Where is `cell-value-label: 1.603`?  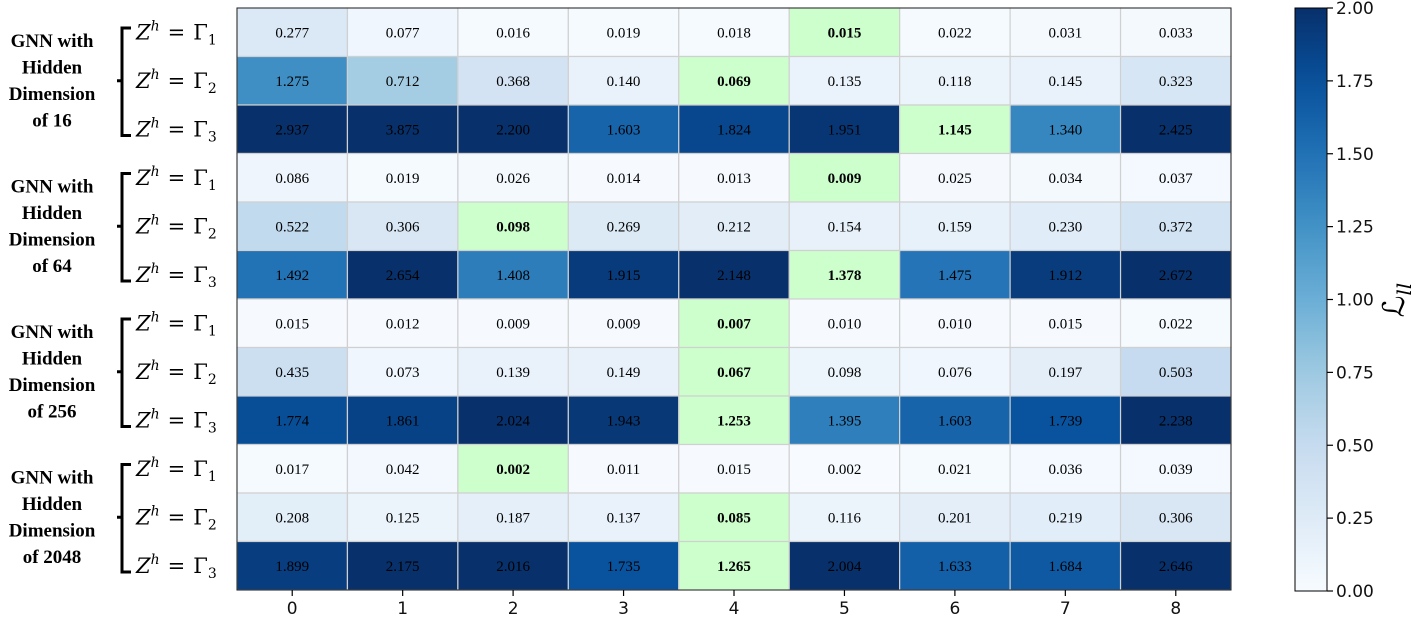
cell-value-label: 1.603 is located at coordinates (624, 130).